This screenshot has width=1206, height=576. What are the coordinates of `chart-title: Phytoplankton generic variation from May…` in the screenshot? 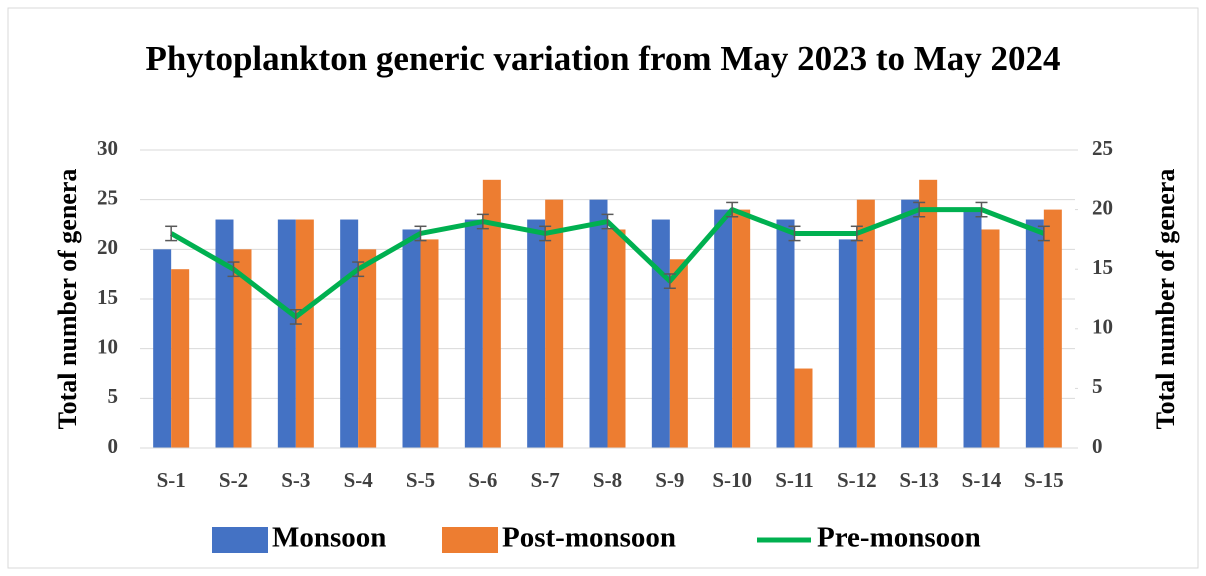 It's located at (603, 58).